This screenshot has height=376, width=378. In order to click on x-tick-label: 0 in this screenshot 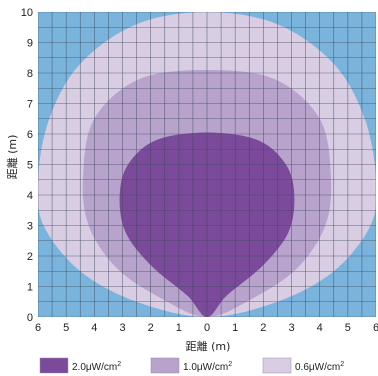, I will do `click(207, 328)`.